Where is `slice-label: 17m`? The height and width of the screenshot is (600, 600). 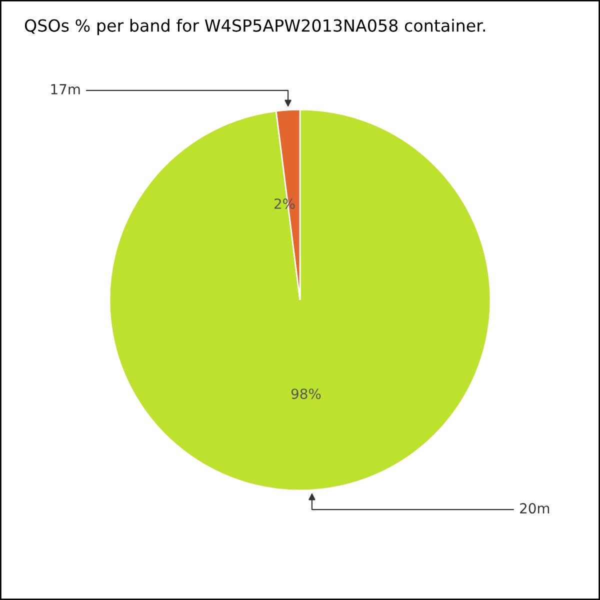
slice-label: 17m is located at coordinates (65, 89).